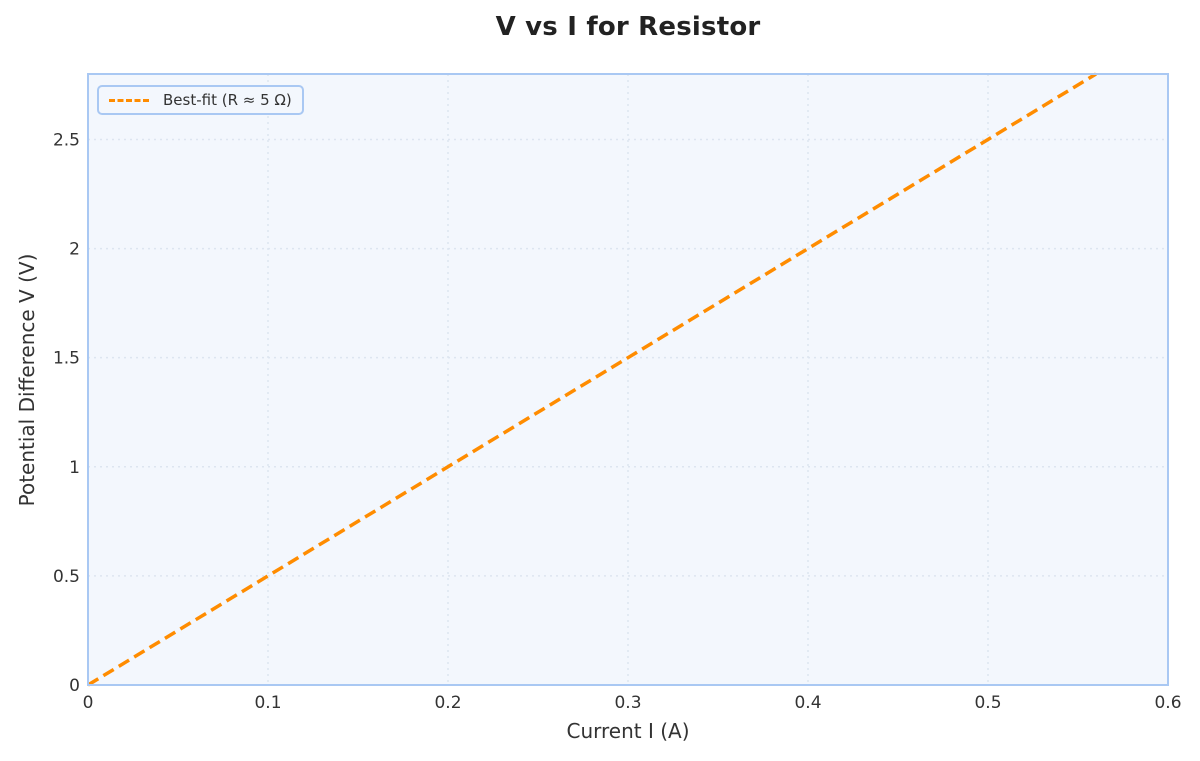  I want to click on x-tick-label: 0.1, so click(267, 703).